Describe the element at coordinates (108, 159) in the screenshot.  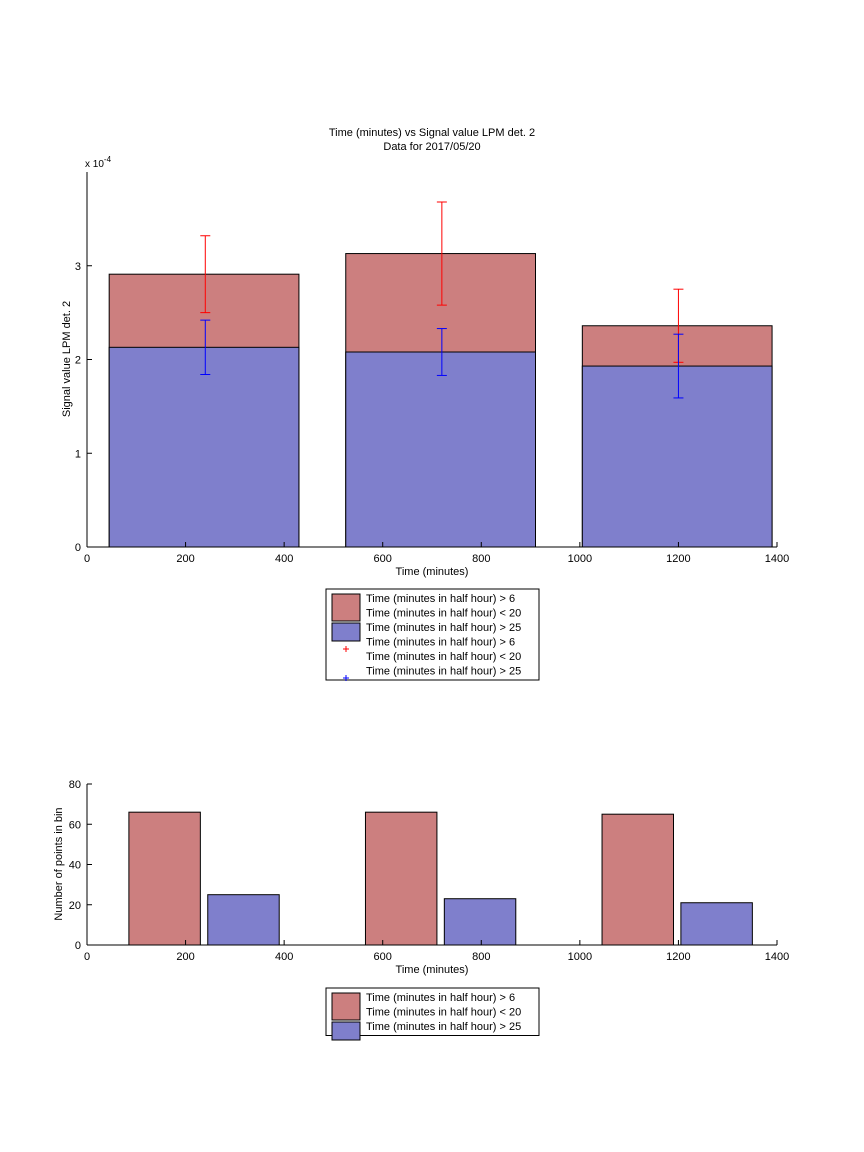
I see `y-exponent-power: -4` at that location.